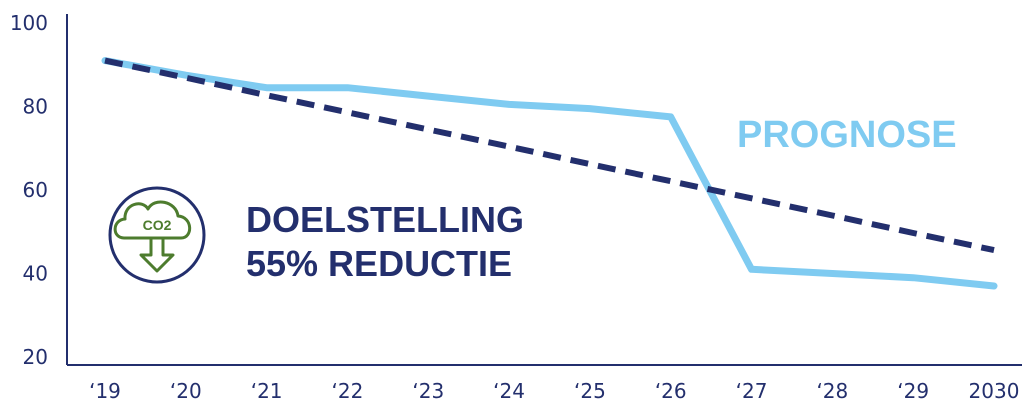 The height and width of the screenshot is (404, 1028). I want to click on y-tick-label: 60, so click(35, 190).